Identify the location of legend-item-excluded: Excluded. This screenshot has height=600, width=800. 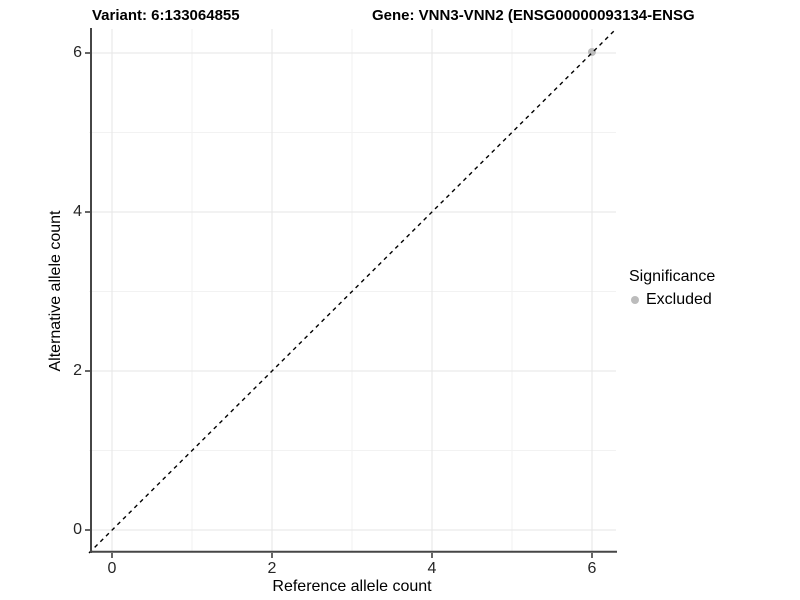
(670, 300).